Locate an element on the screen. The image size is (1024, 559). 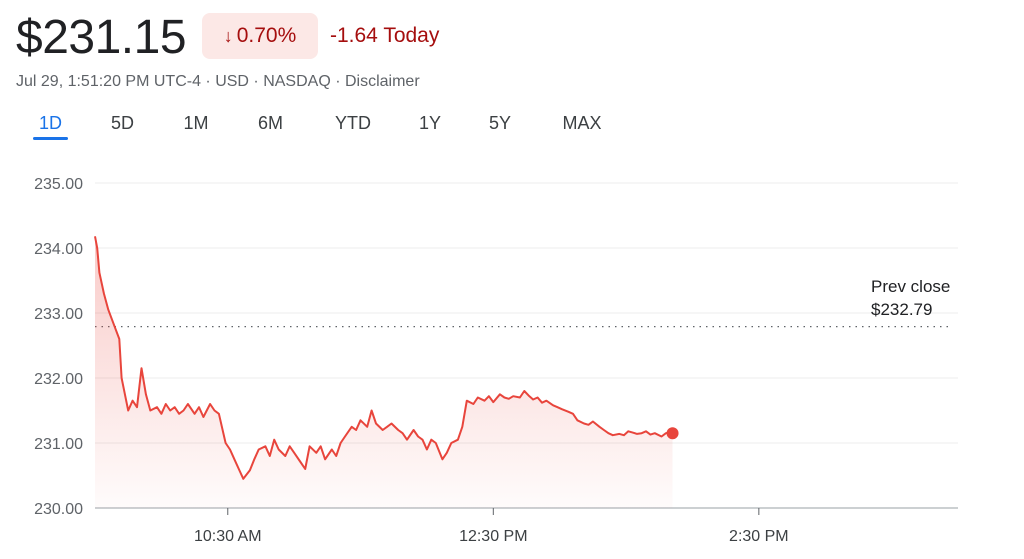
change-today: -1.64 Today is located at coordinates (385, 35).